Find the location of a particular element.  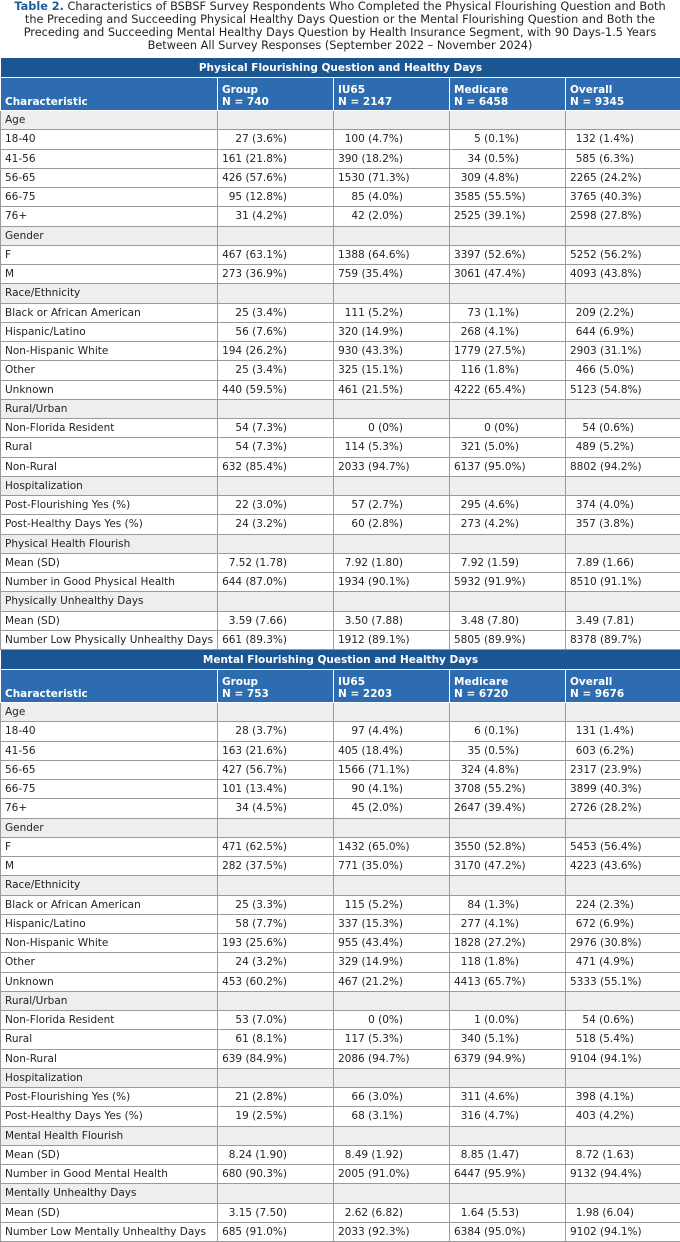

value-cell: 273 (4.2%) is located at coordinates (507, 524).